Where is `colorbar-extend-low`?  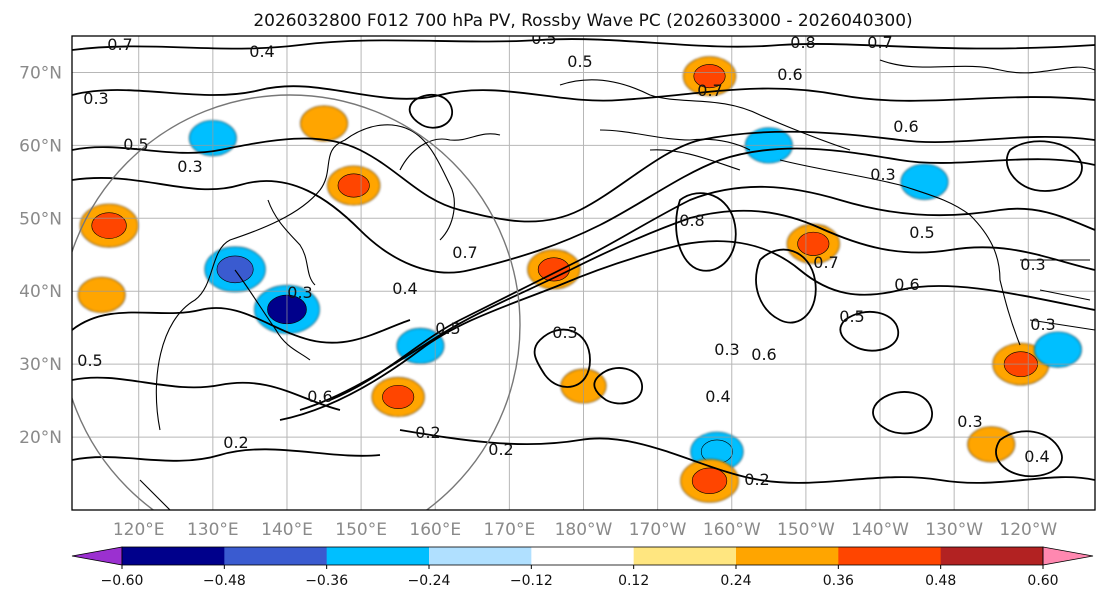
colorbar-extend-low is located at coordinates (97, 556).